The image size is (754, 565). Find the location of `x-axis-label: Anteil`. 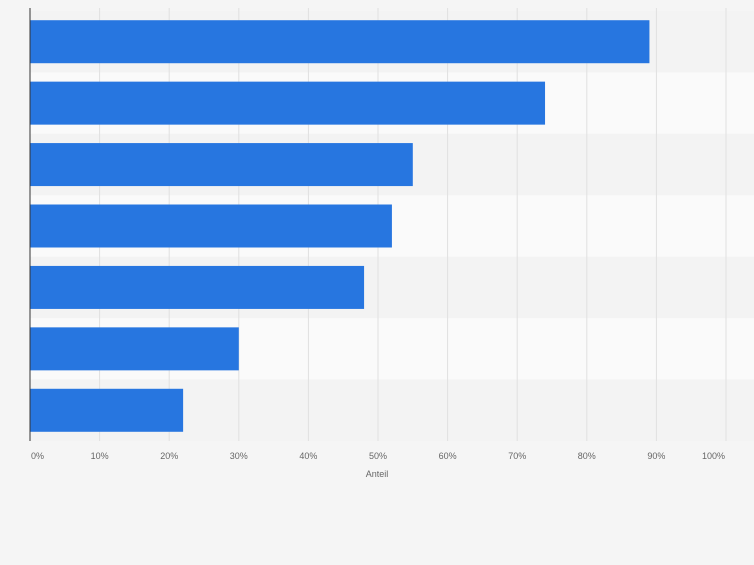

x-axis-label: Anteil is located at coordinates (377, 474).